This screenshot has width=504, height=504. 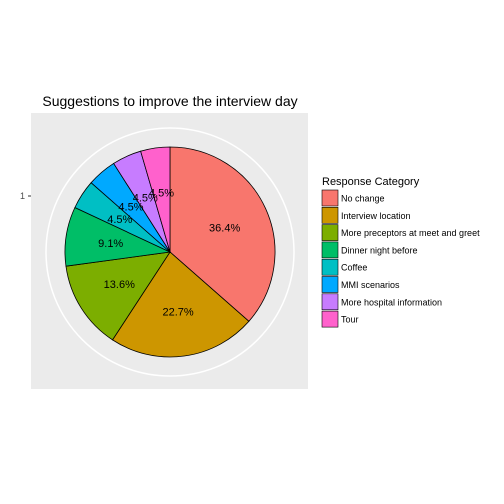 What do you see at coordinates (177, 312) in the screenshot?
I see `slice-data-label: 22.7%` at bounding box center [177, 312].